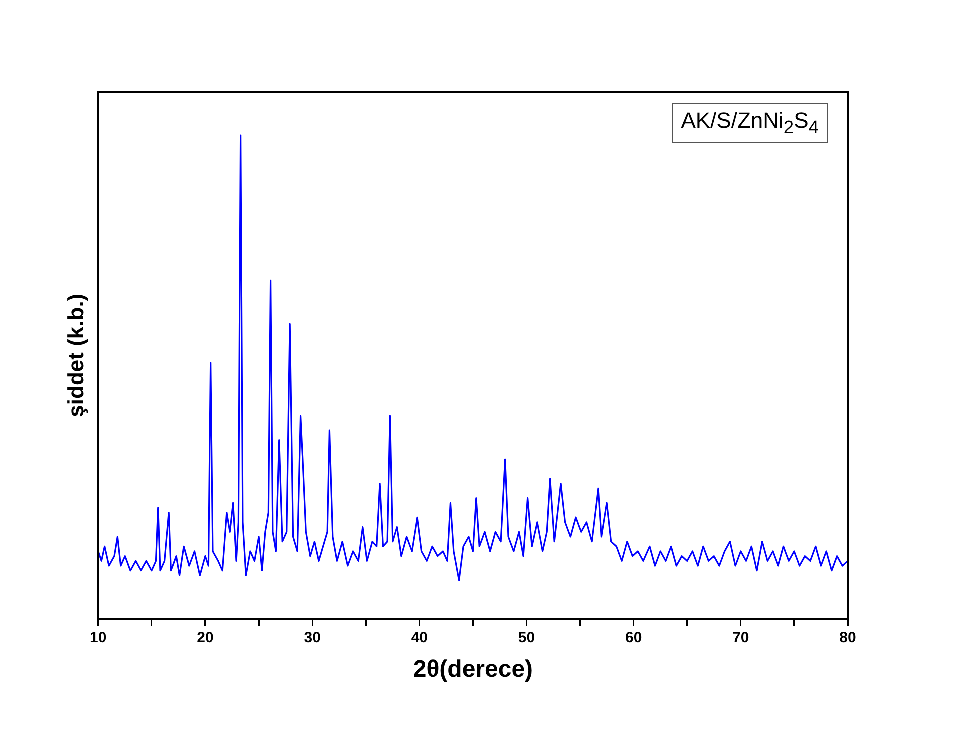  Describe the element at coordinates (527, 637) in the screenshot. I see `x-tick-label: 50` at that location.